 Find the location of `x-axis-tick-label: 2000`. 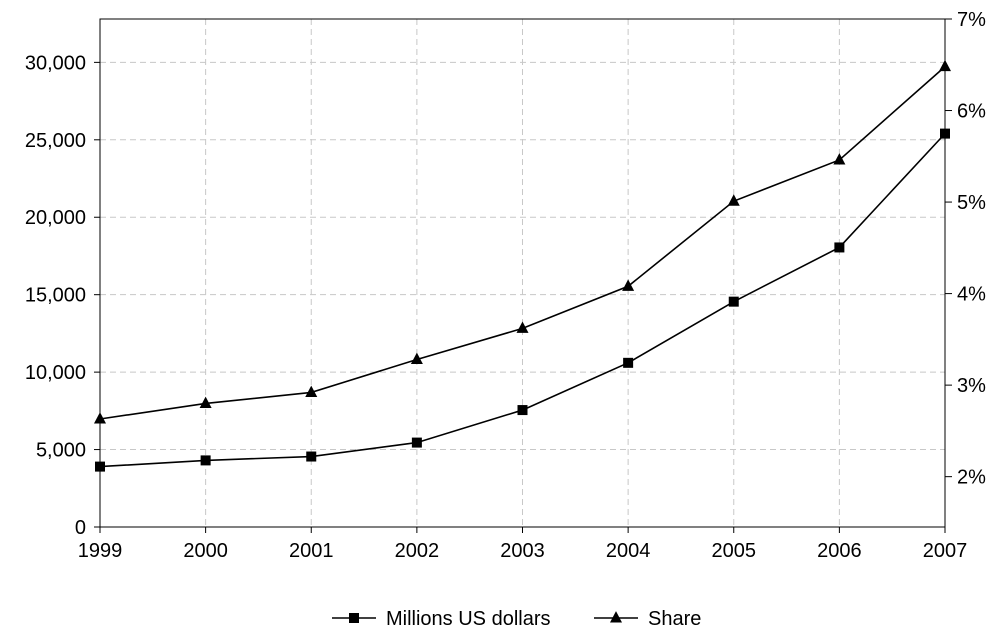

x-axis-tick-label: 2000 is located at coordinates (205, 551).